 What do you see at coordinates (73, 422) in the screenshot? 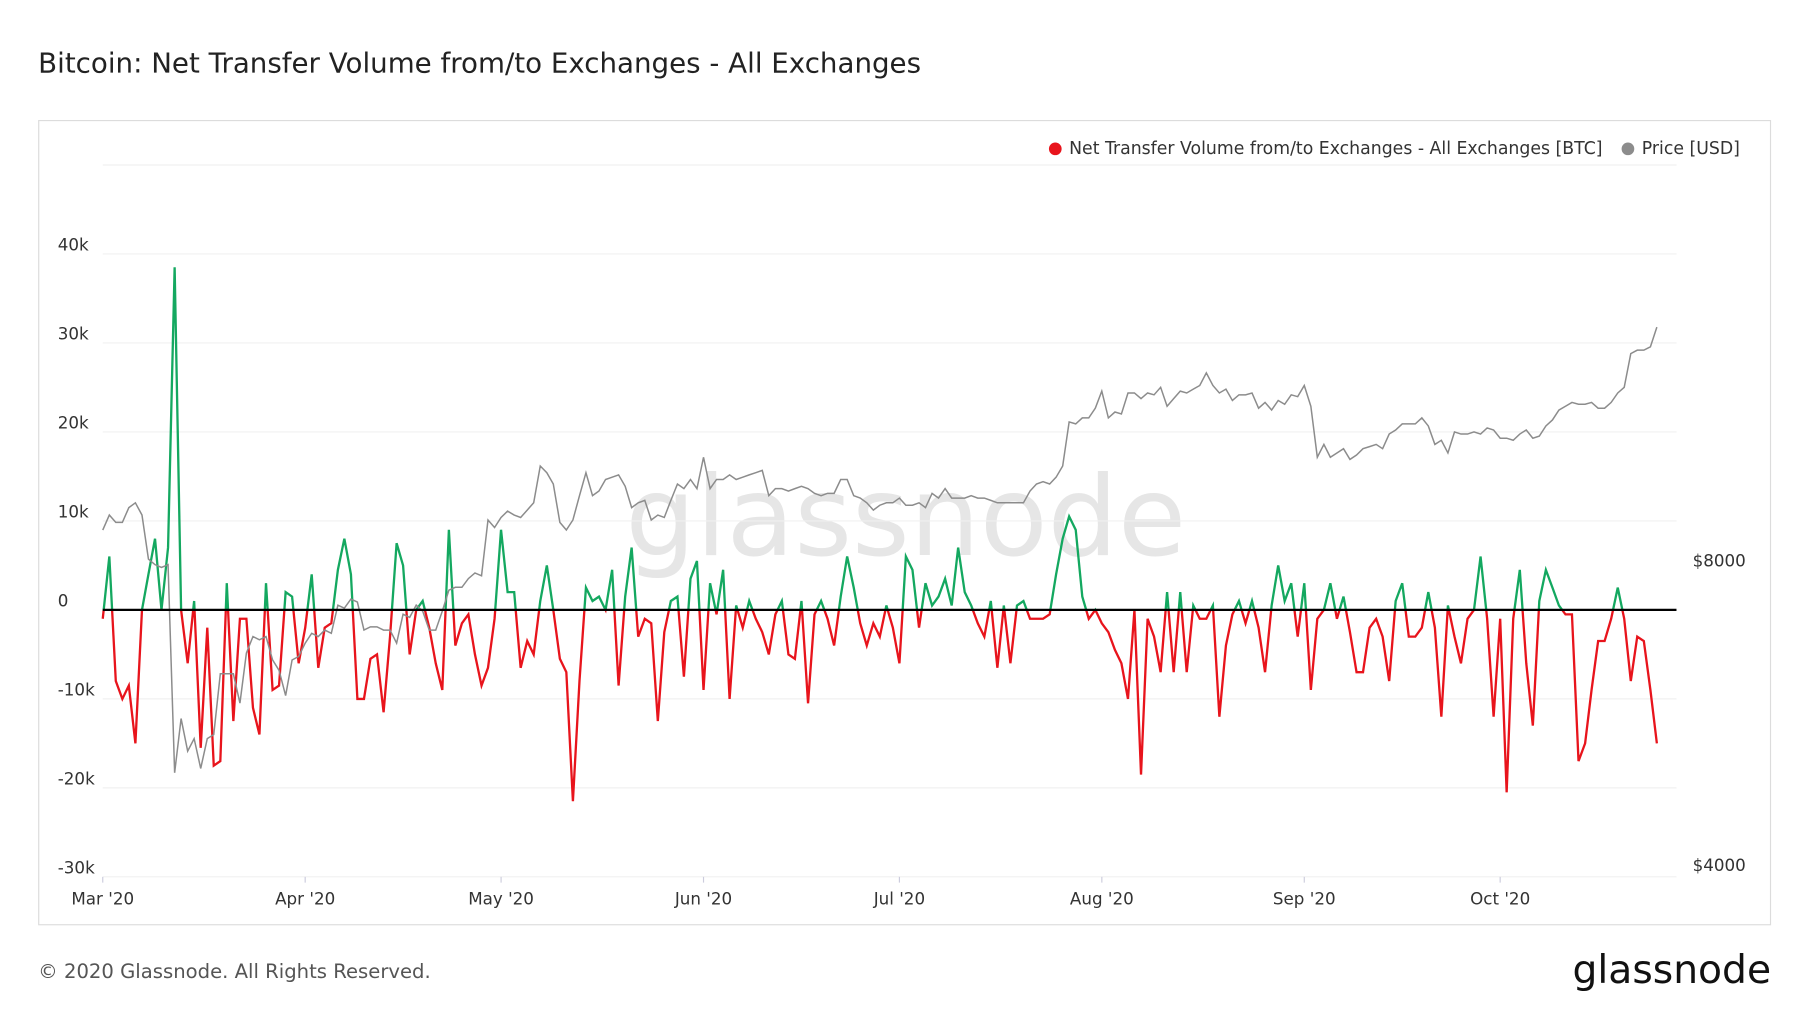
I see `y-tick-label: 20k` at bounding box center [73, 422].